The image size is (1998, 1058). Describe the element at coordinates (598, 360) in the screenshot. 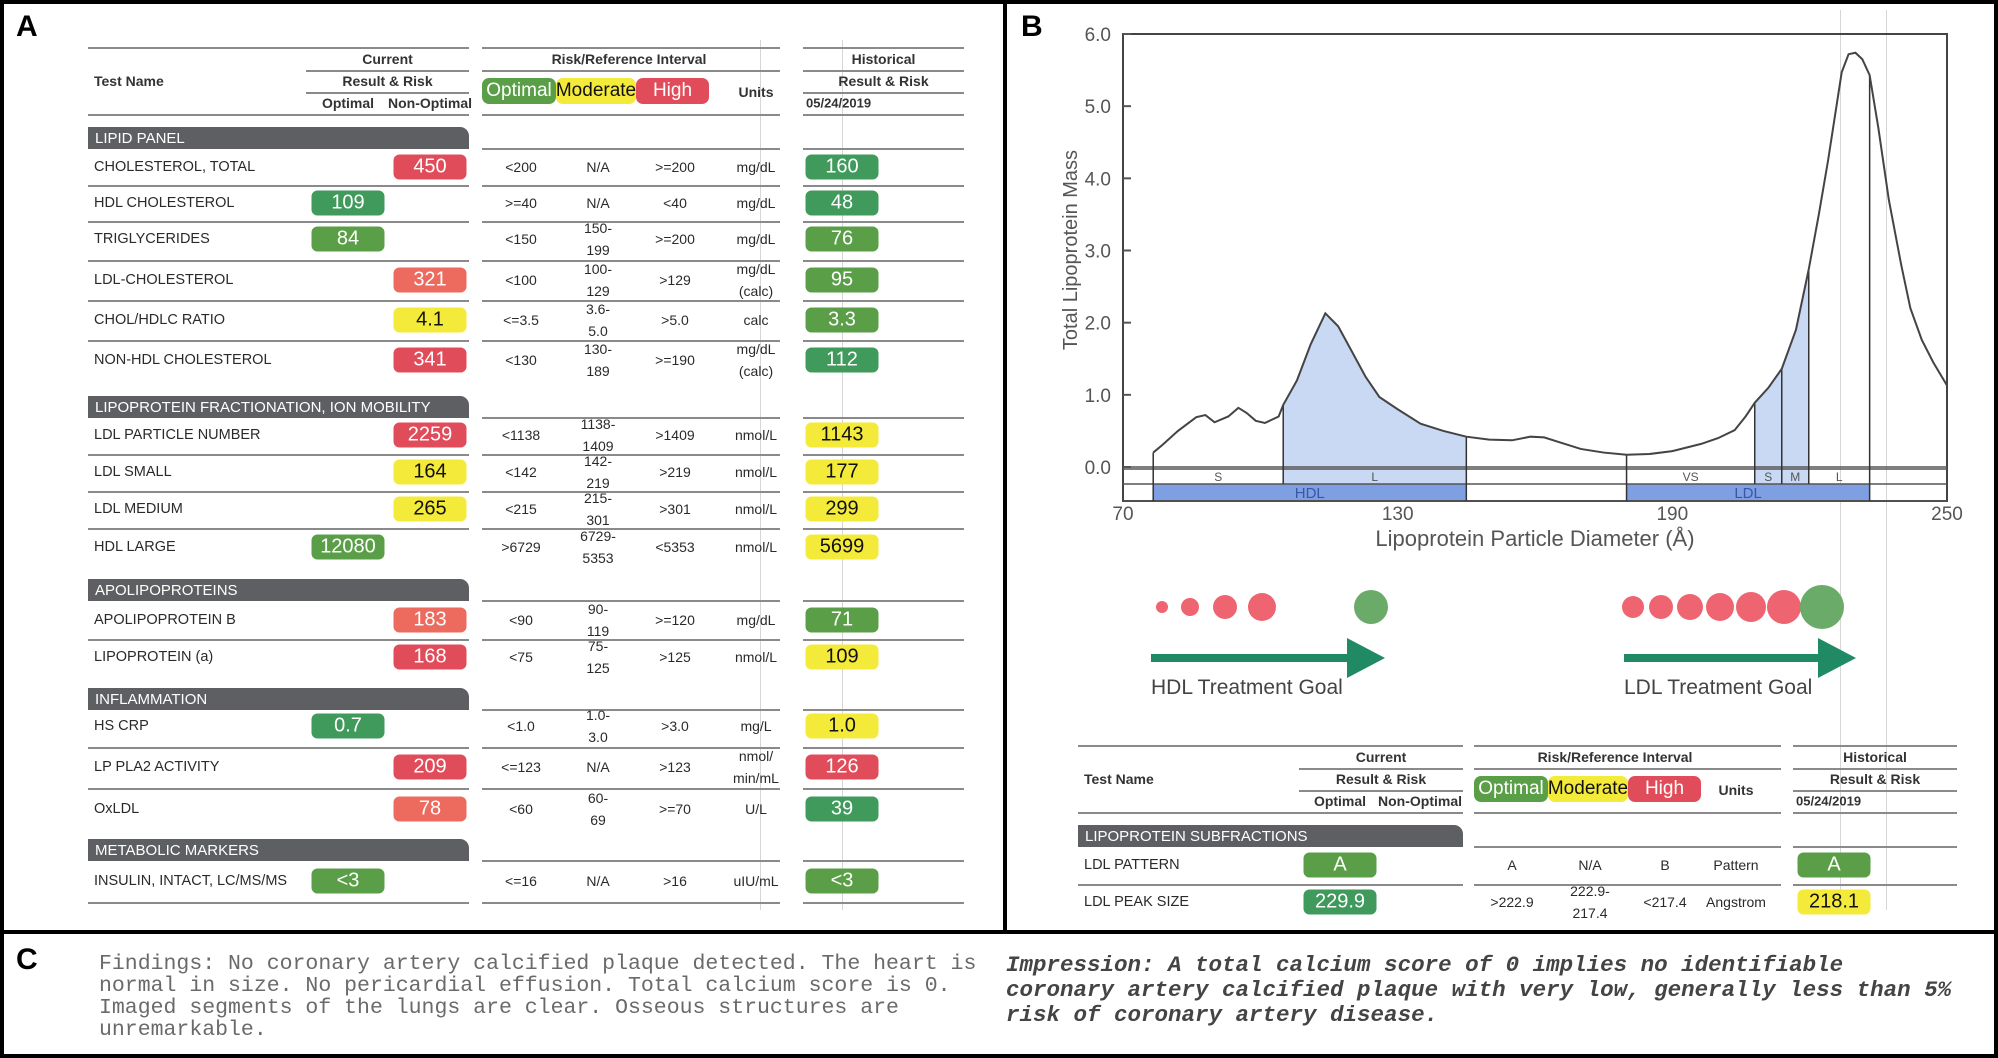

I see `ref-moderate: 130-189` at that location.